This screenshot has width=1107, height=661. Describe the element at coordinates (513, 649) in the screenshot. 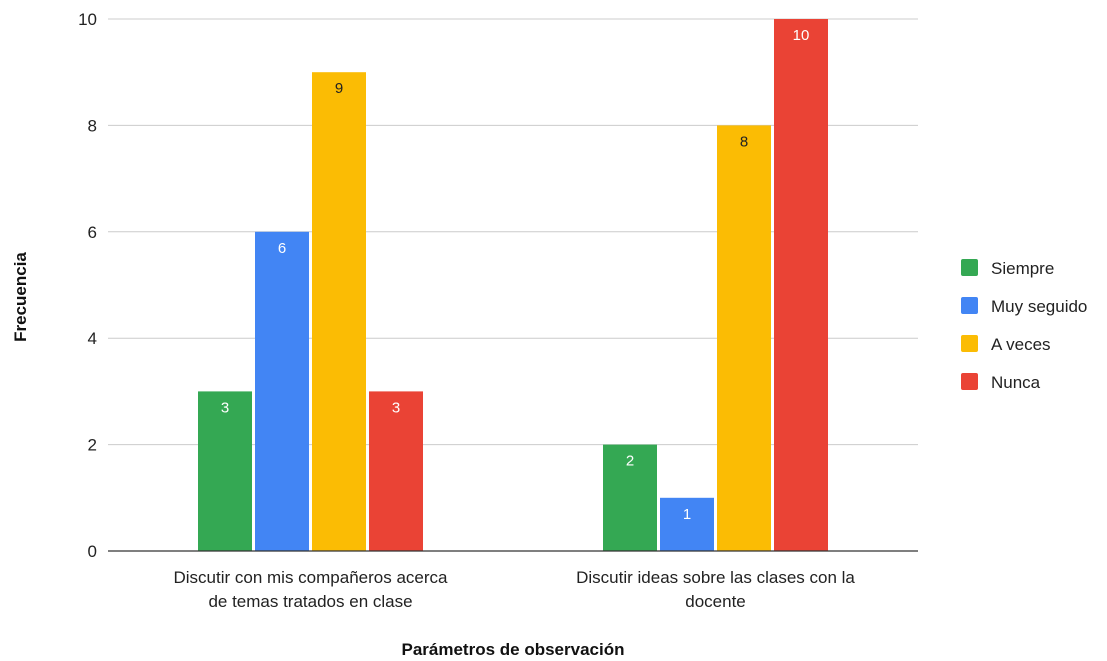

I see `x-axis-title: Parámetros de observación` at that location.